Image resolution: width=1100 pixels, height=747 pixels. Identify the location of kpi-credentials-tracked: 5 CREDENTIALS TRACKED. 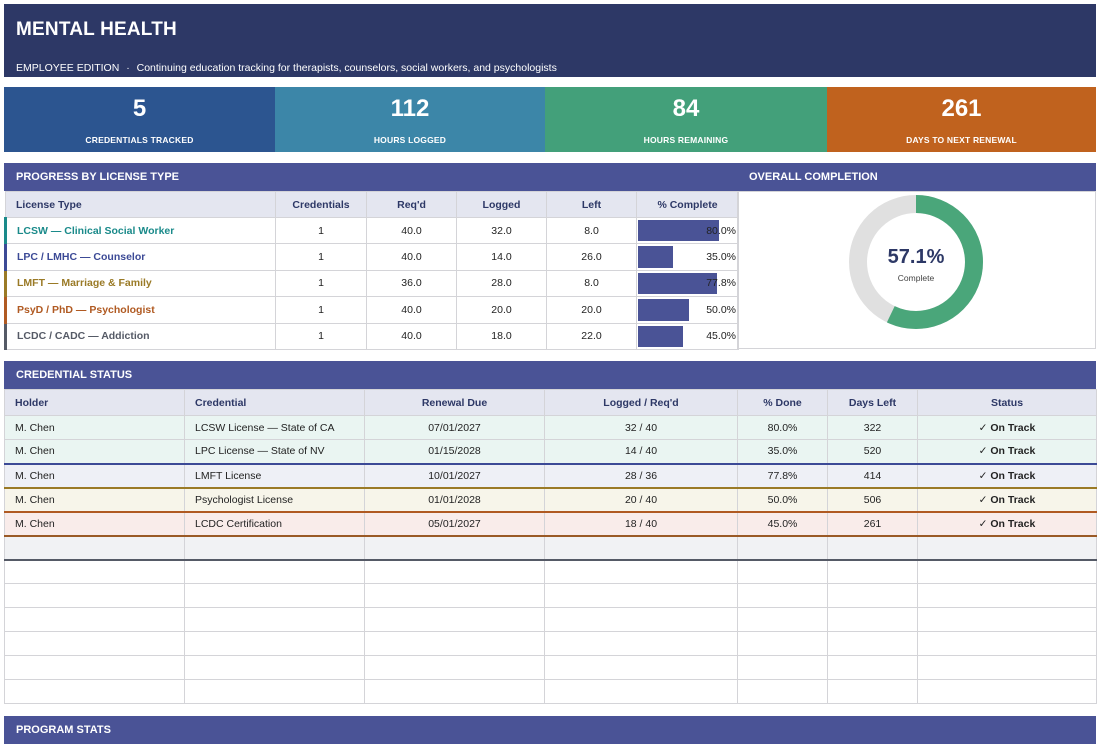
(139, 119).